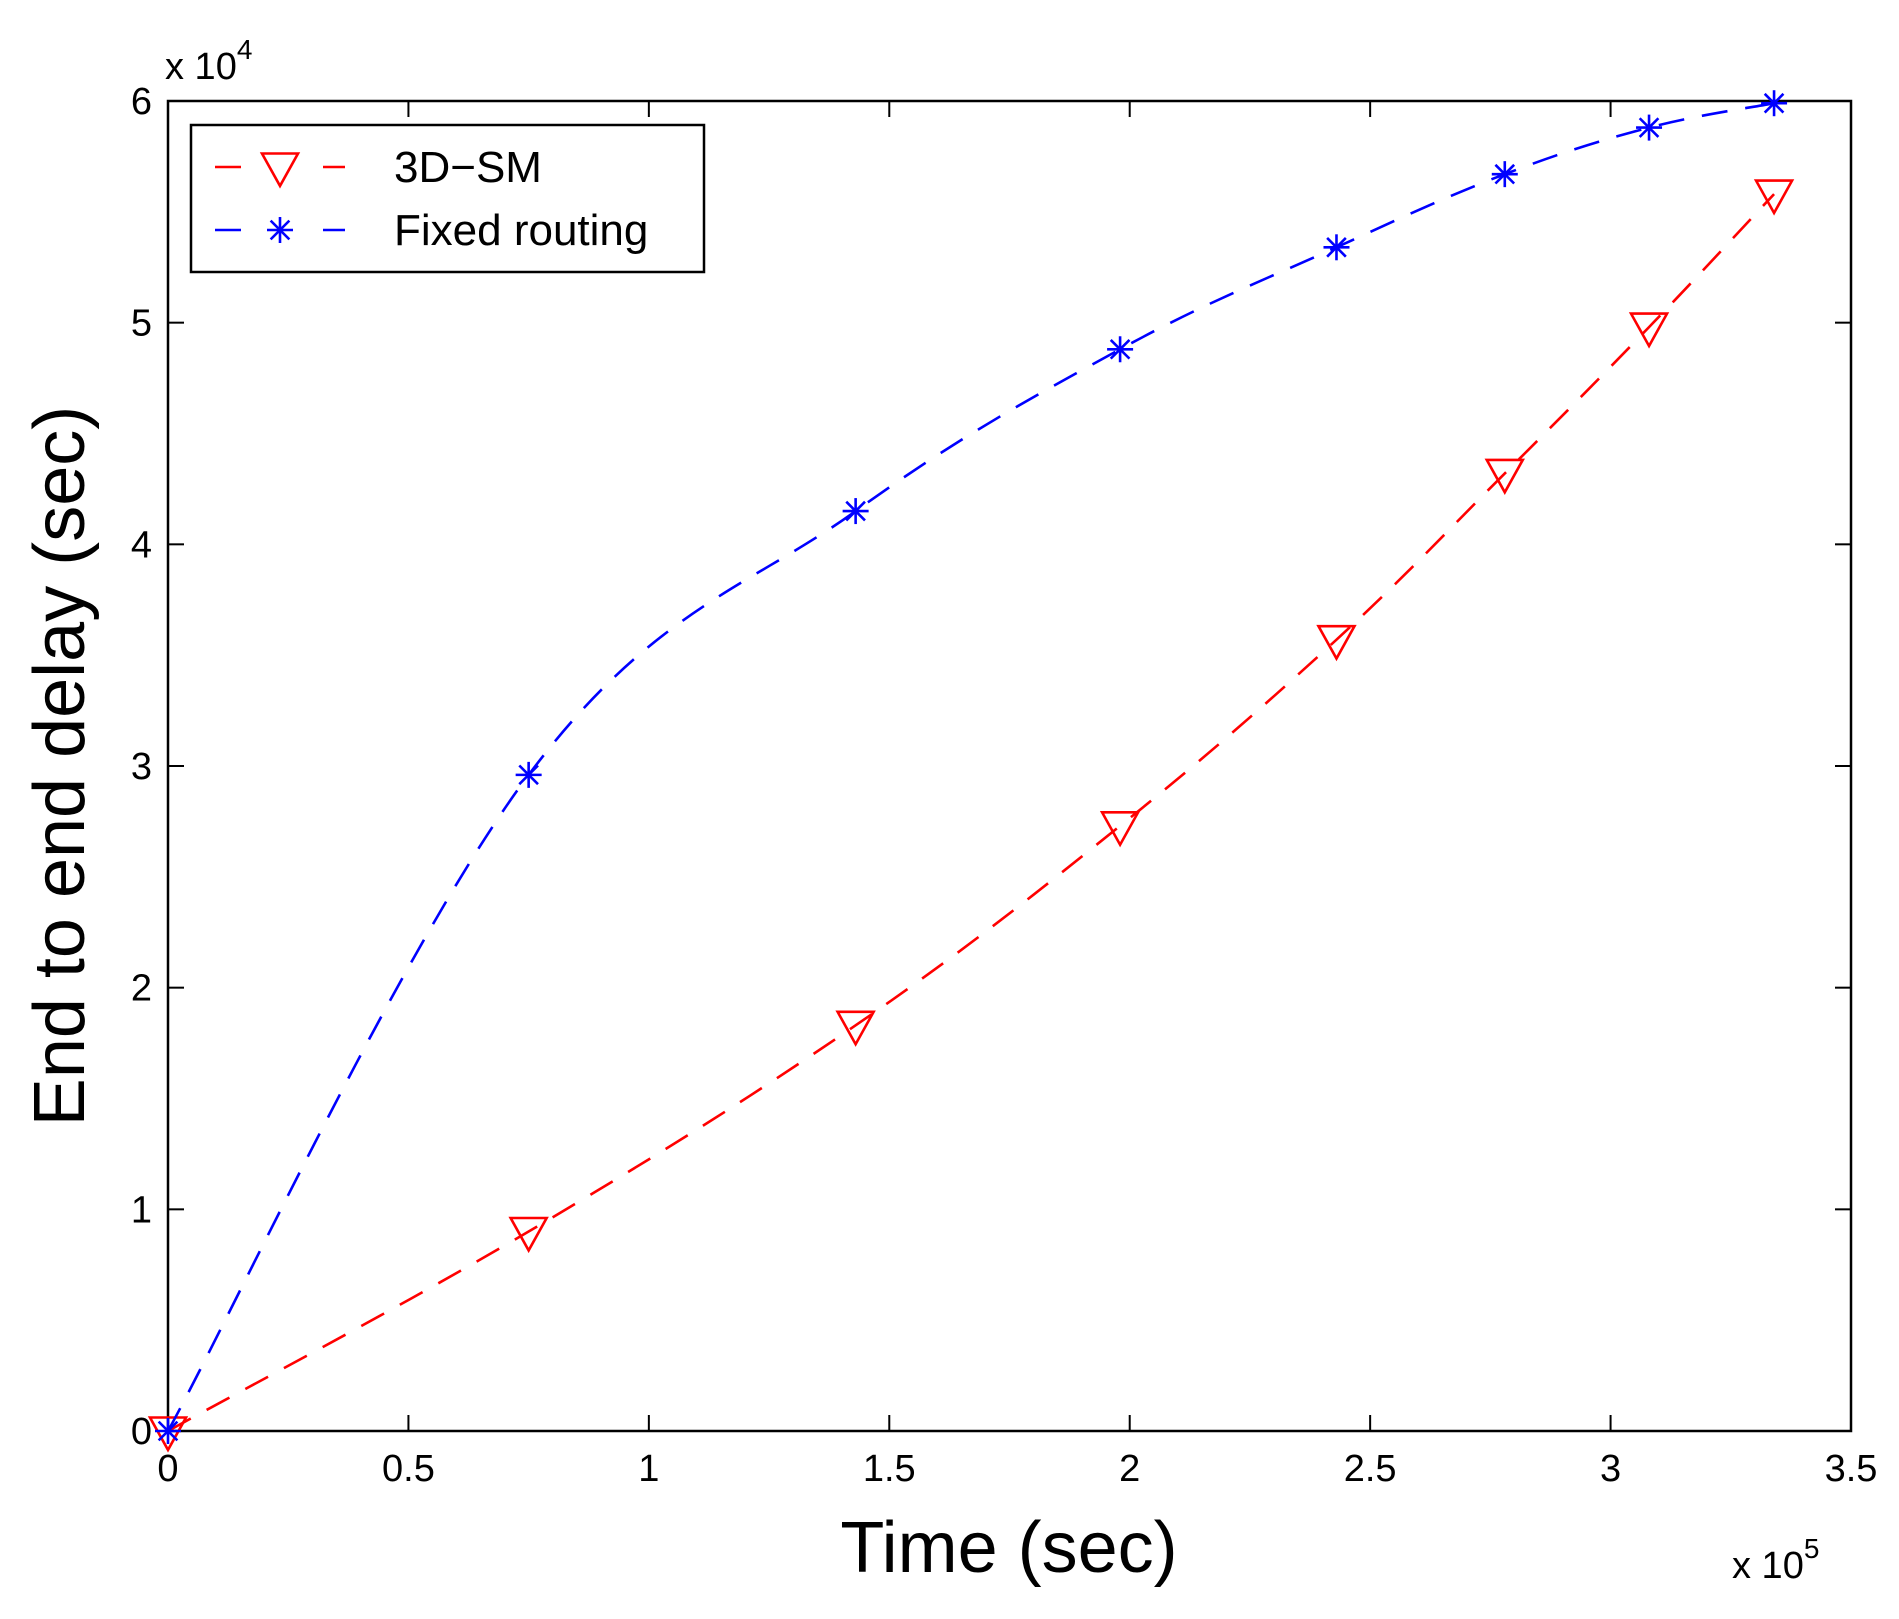 The height and width of the screenshot is (1619, 1899). Describe the element at coordinates (378, 167) in the screenshot. I see `legend-entry-3d-sm: 3D−SM` at that location.